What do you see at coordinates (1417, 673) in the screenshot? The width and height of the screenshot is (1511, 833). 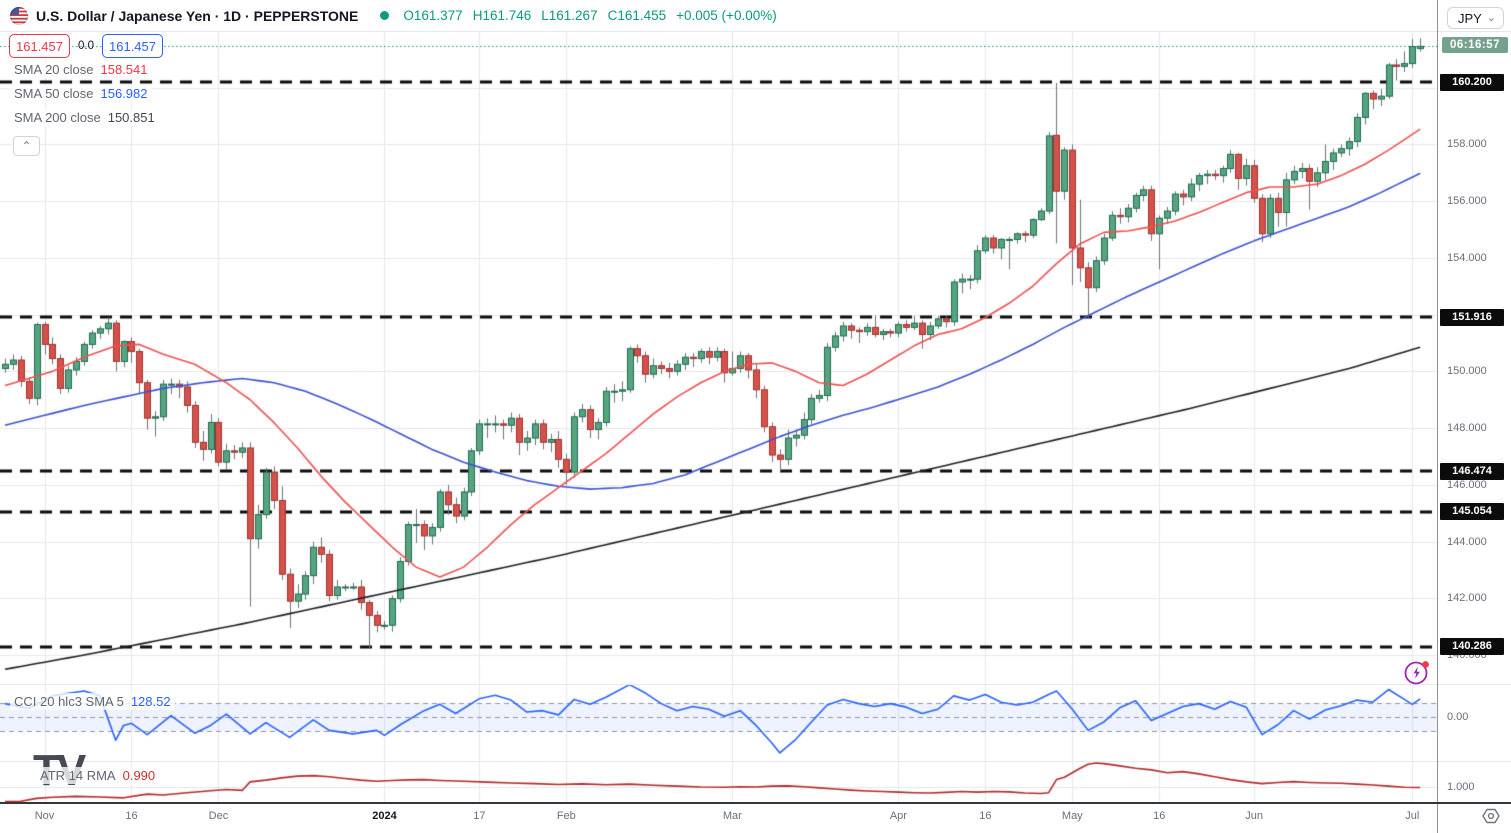 I see `lightning-icon` at bounding box center [1417, 673].